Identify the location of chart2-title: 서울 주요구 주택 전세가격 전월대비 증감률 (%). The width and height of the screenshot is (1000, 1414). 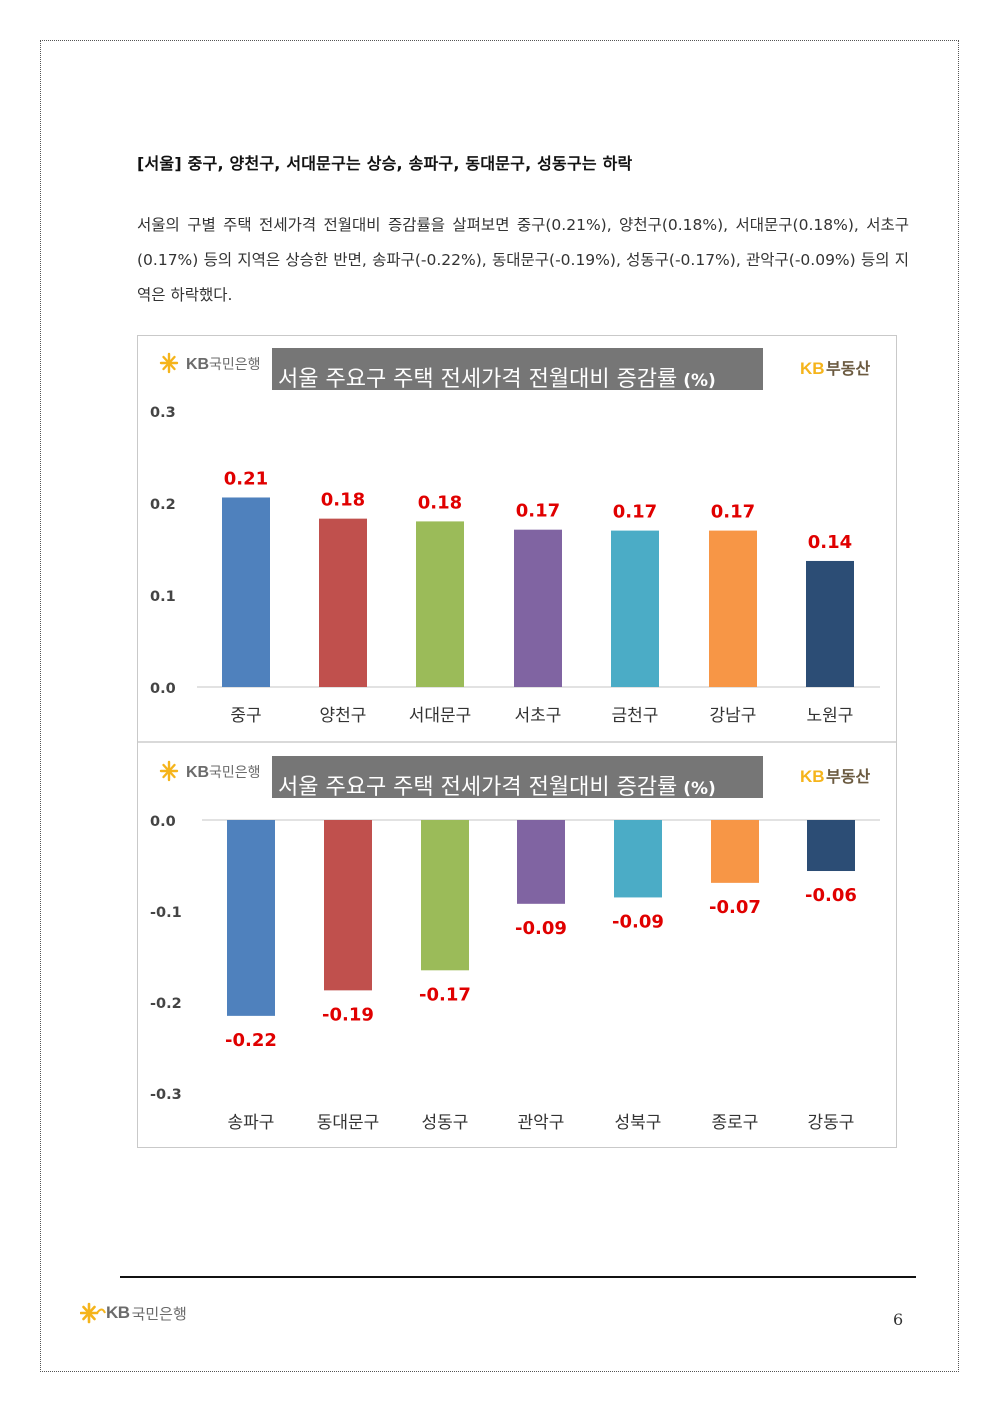
(497, 787).